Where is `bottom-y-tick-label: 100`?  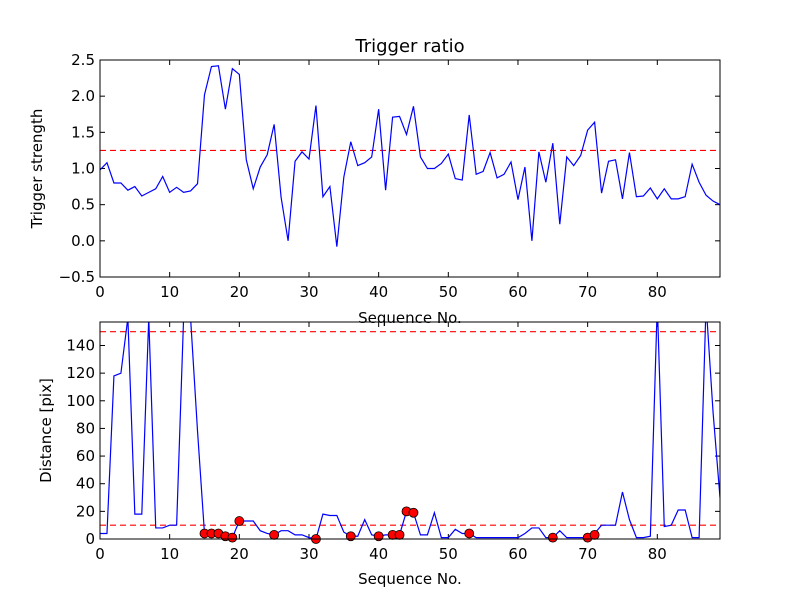
bottom-y-tick-label: 100 is located at coordinates (80, 401).